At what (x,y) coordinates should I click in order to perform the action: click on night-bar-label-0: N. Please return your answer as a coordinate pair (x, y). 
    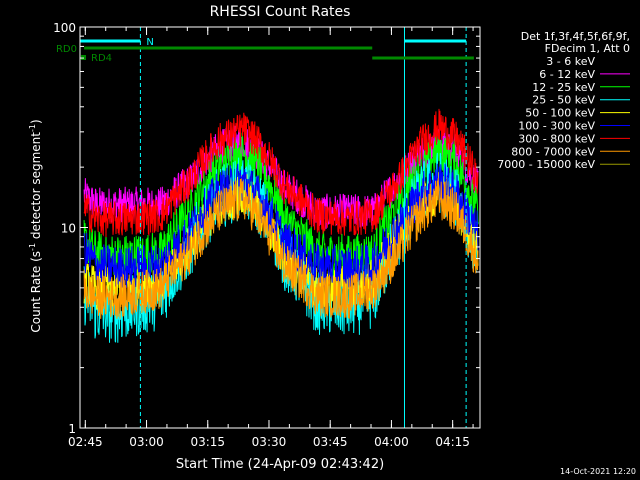
    Looking at the image, I should click on (149, 42).